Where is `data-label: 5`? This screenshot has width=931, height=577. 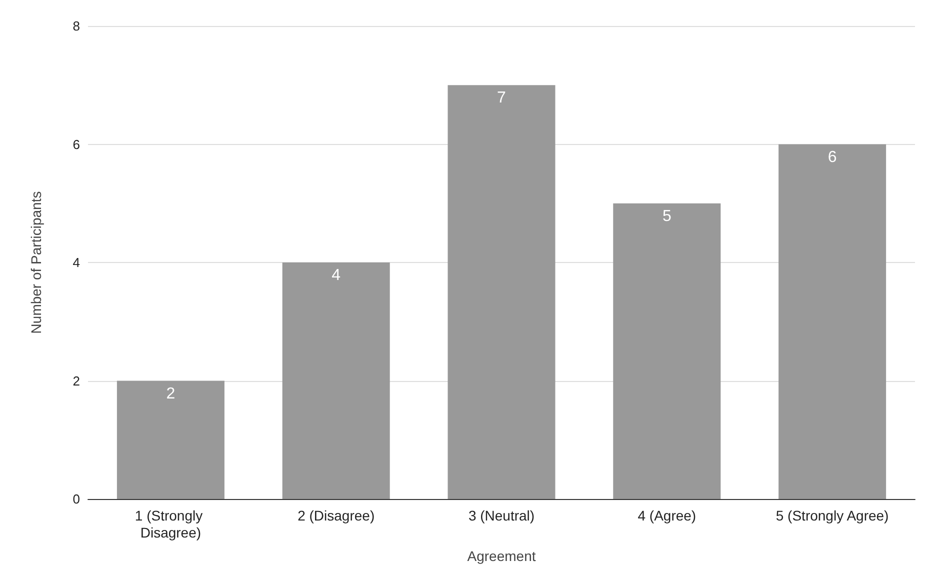
data-label: 5 is located at coordinates (667, 216).